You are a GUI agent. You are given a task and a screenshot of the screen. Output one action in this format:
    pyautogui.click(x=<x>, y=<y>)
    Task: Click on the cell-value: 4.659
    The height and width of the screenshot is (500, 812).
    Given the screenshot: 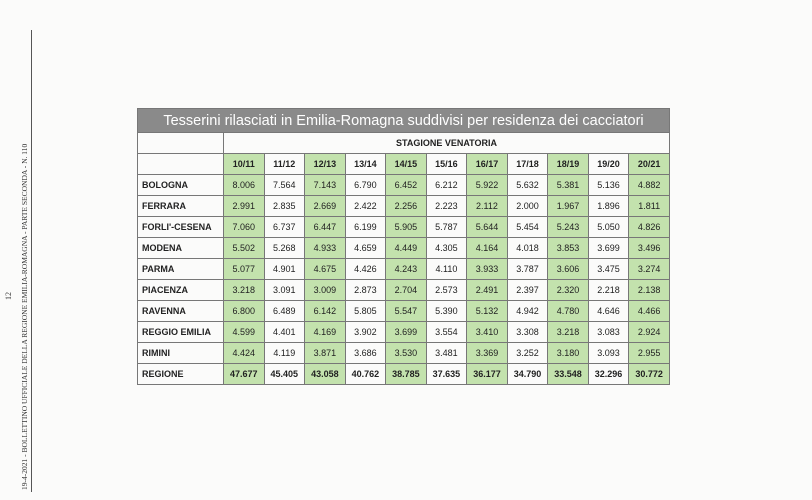 What is the action you would take?
    pyautogui.click(x=365, y=248)
    